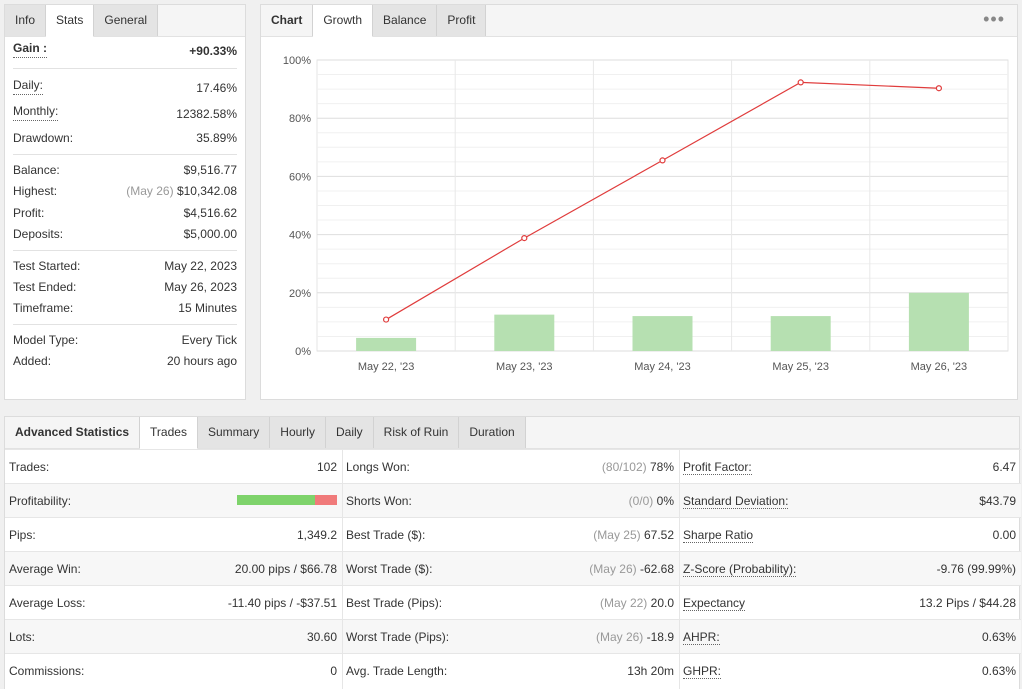 The width and height of the screenshot is (1022, 689). I want to click on x-tick-label: May 25, '23, so click(800, 367).